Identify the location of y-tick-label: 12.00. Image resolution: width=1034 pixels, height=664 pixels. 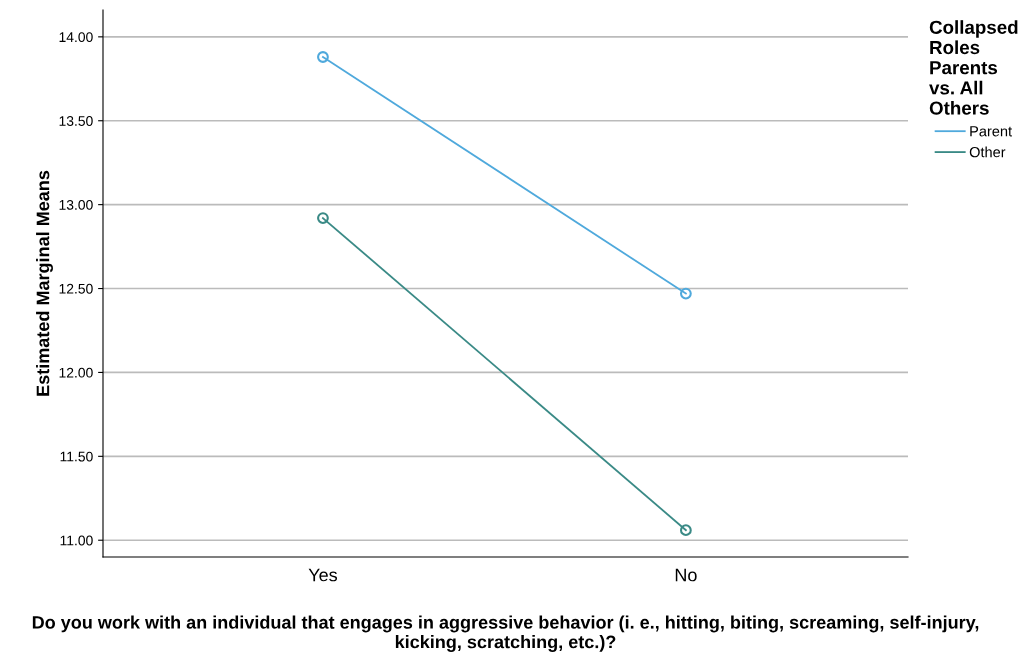
(76, 372).